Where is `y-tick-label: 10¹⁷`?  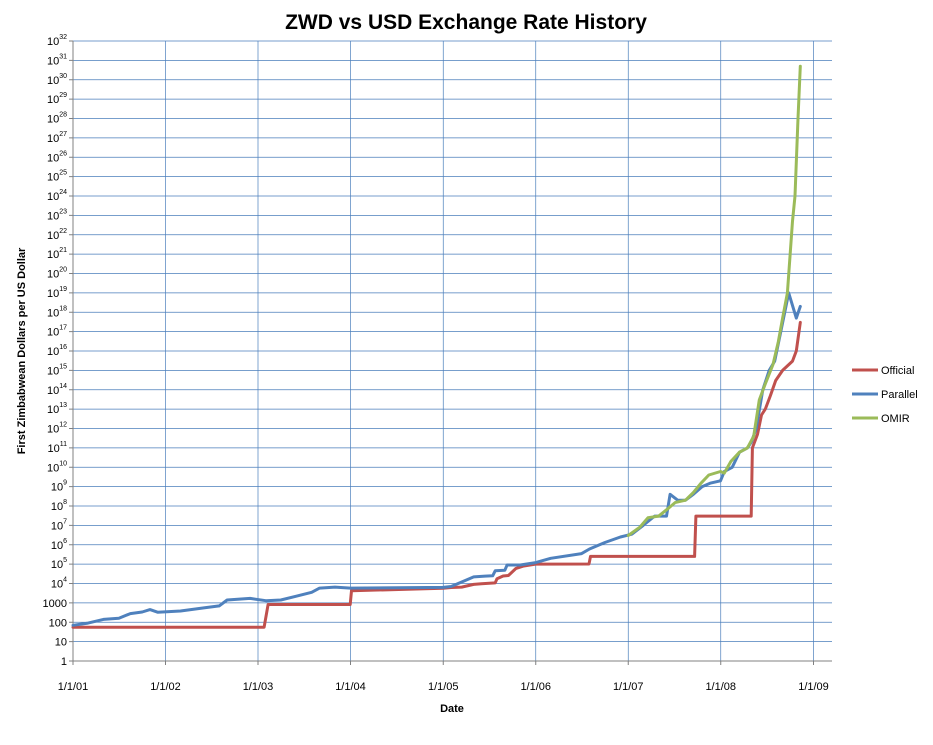
y-tick-label: 10¹⁷ is located at coordinates (57, 332).